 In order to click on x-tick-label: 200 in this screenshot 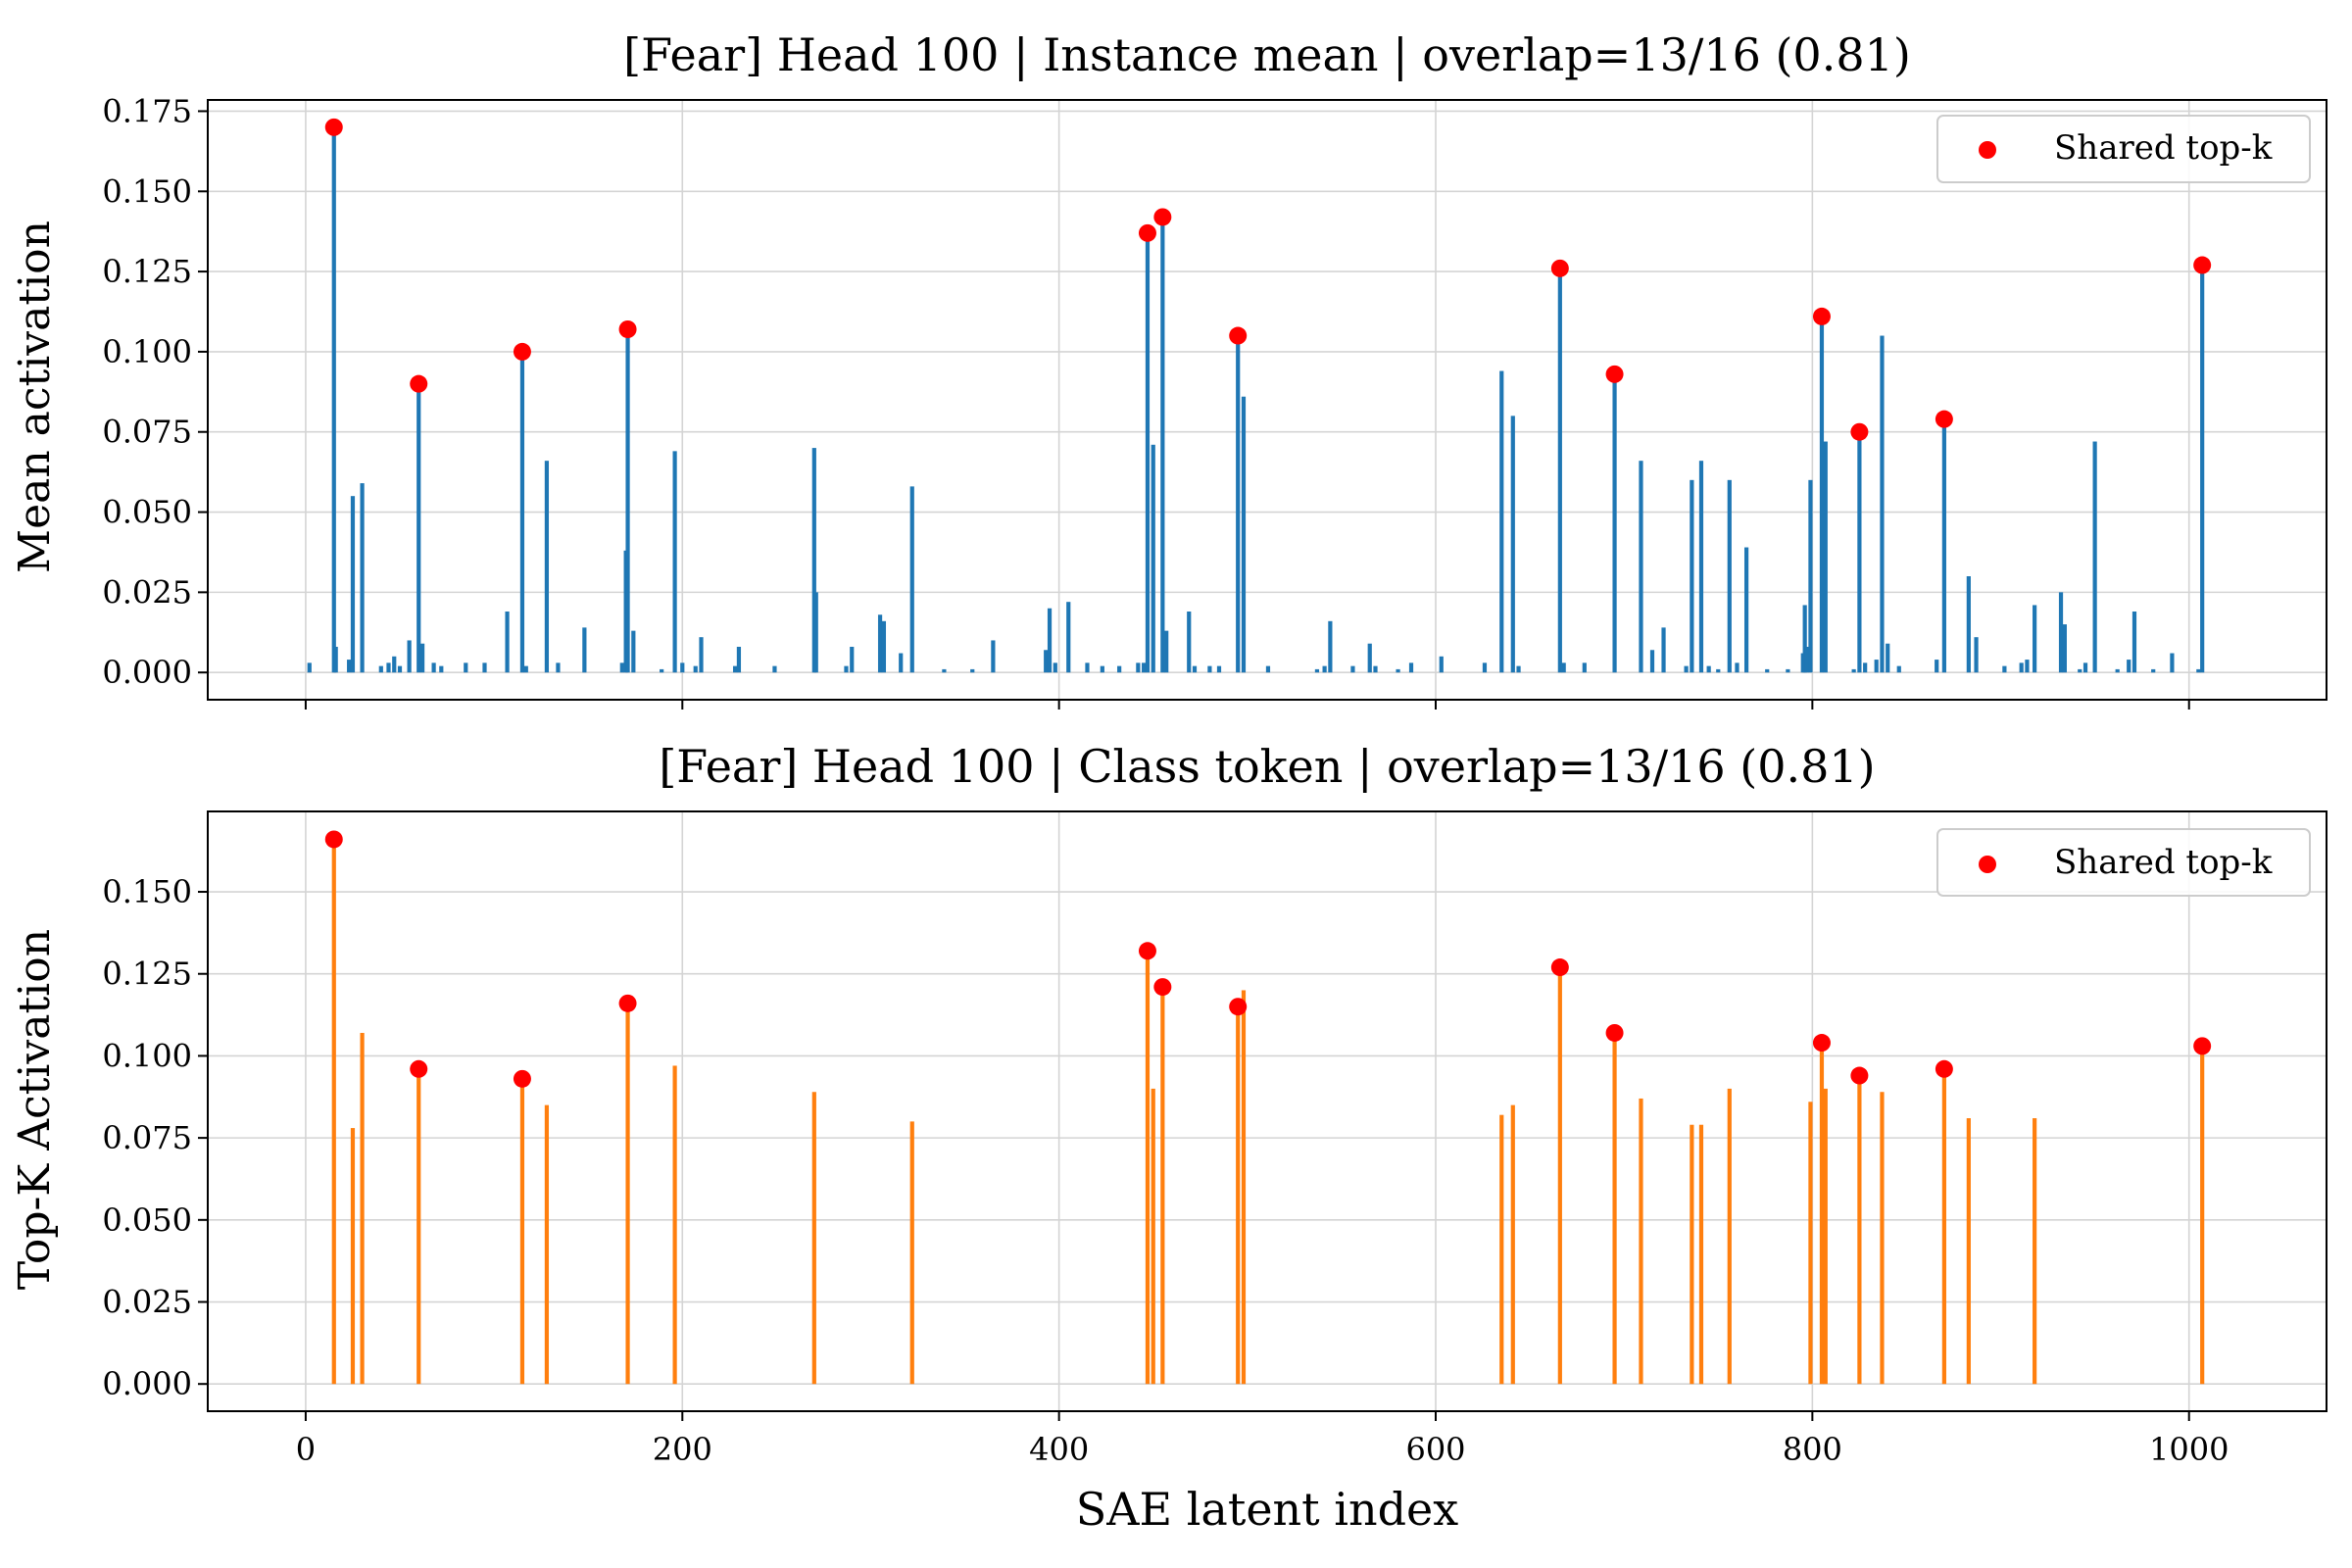, I will do `click(682, 1449)`.